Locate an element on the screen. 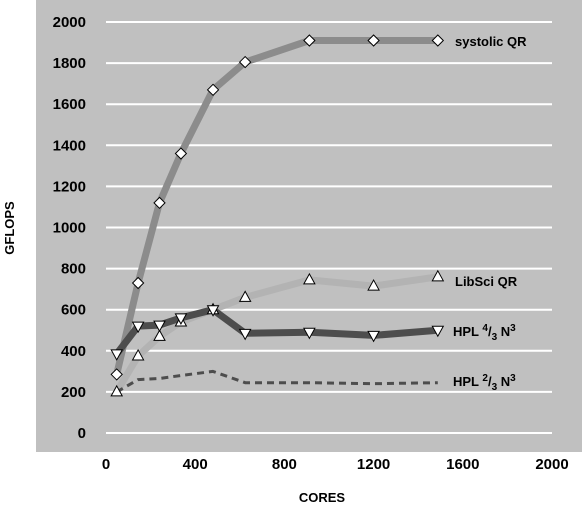 The width and height of the screenshot is (582, 509). y-tick-labels: 0 200 400 600 800 1000 1200 1400 1600 1800 2000 is located at coordinates (69, 228).